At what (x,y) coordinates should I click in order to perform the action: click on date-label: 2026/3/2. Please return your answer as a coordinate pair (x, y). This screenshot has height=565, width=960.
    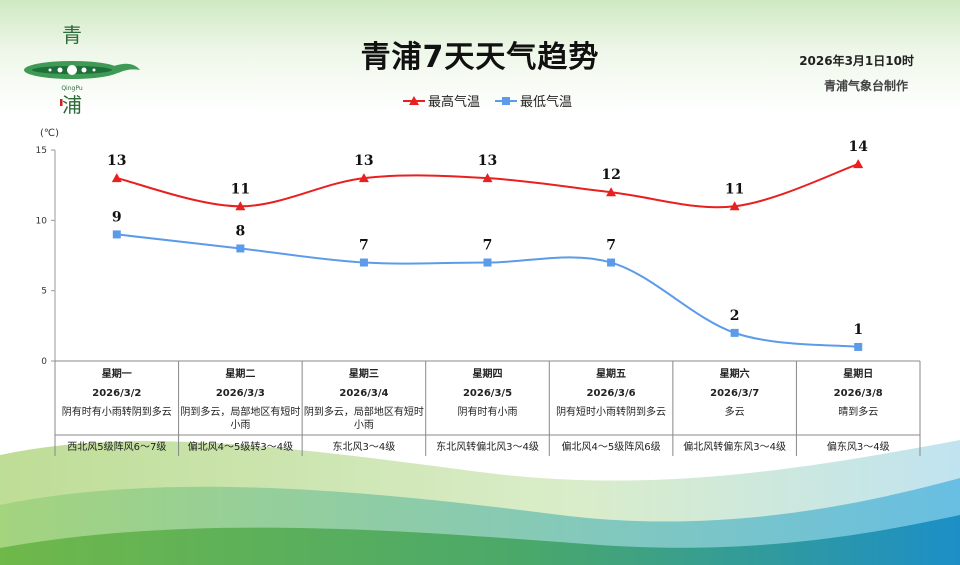
    Looking at the image, I should click on (116, 393).